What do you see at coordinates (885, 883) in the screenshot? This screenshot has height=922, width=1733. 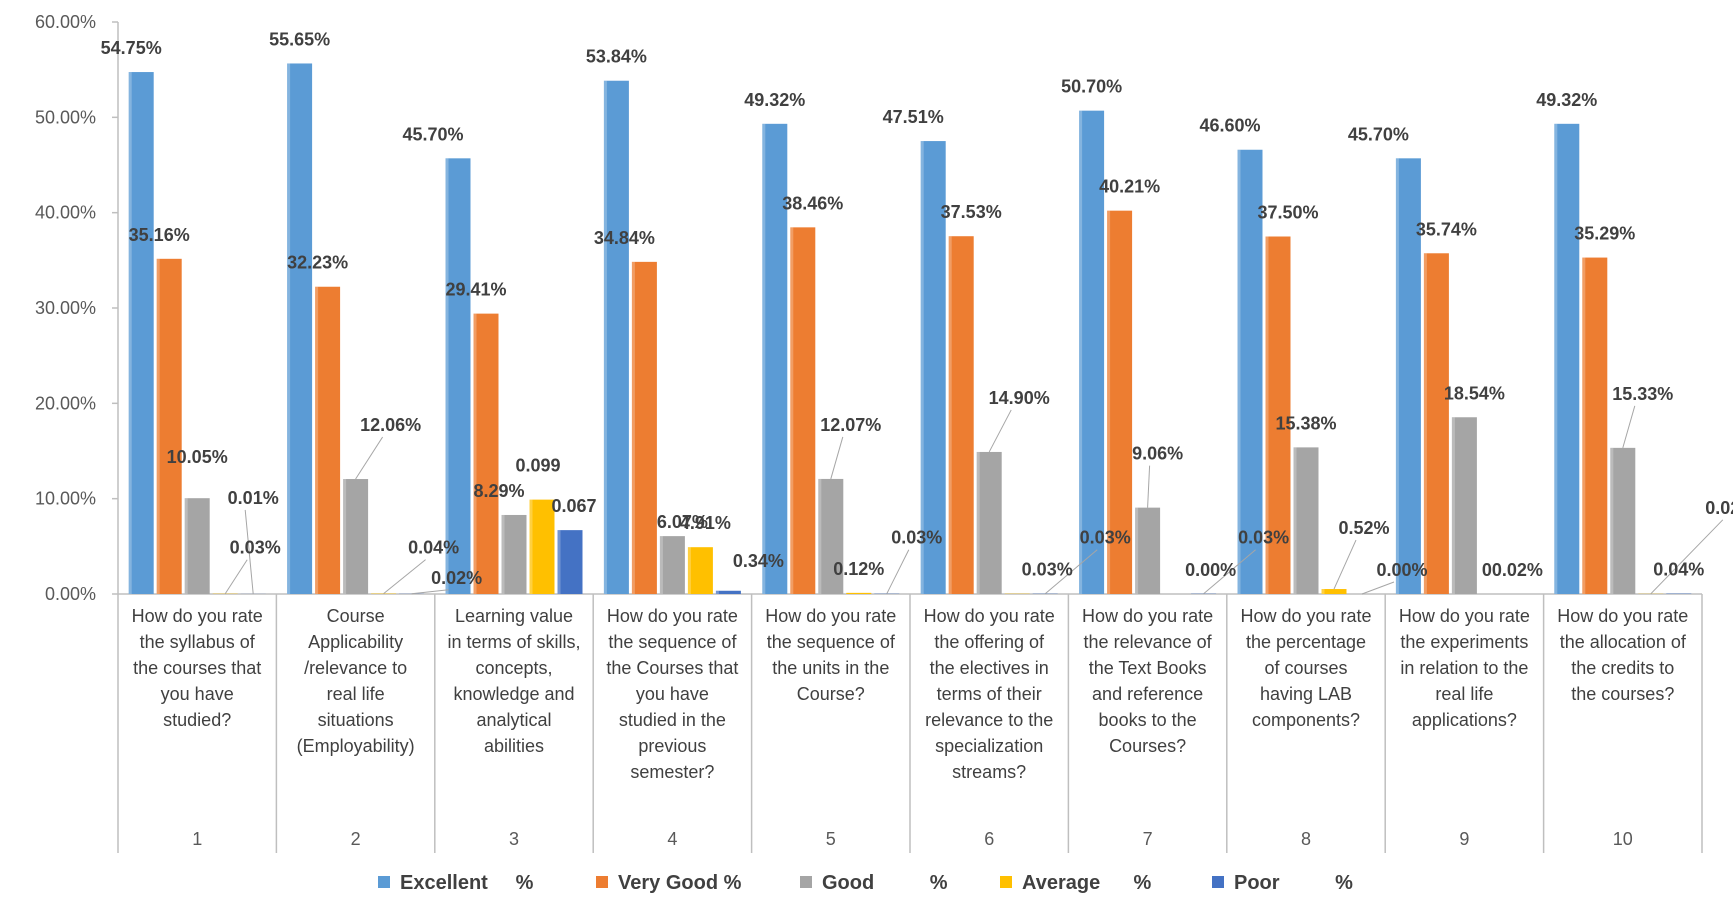 I see `legend-label-good: Good %` at bounding box center [885, 883].